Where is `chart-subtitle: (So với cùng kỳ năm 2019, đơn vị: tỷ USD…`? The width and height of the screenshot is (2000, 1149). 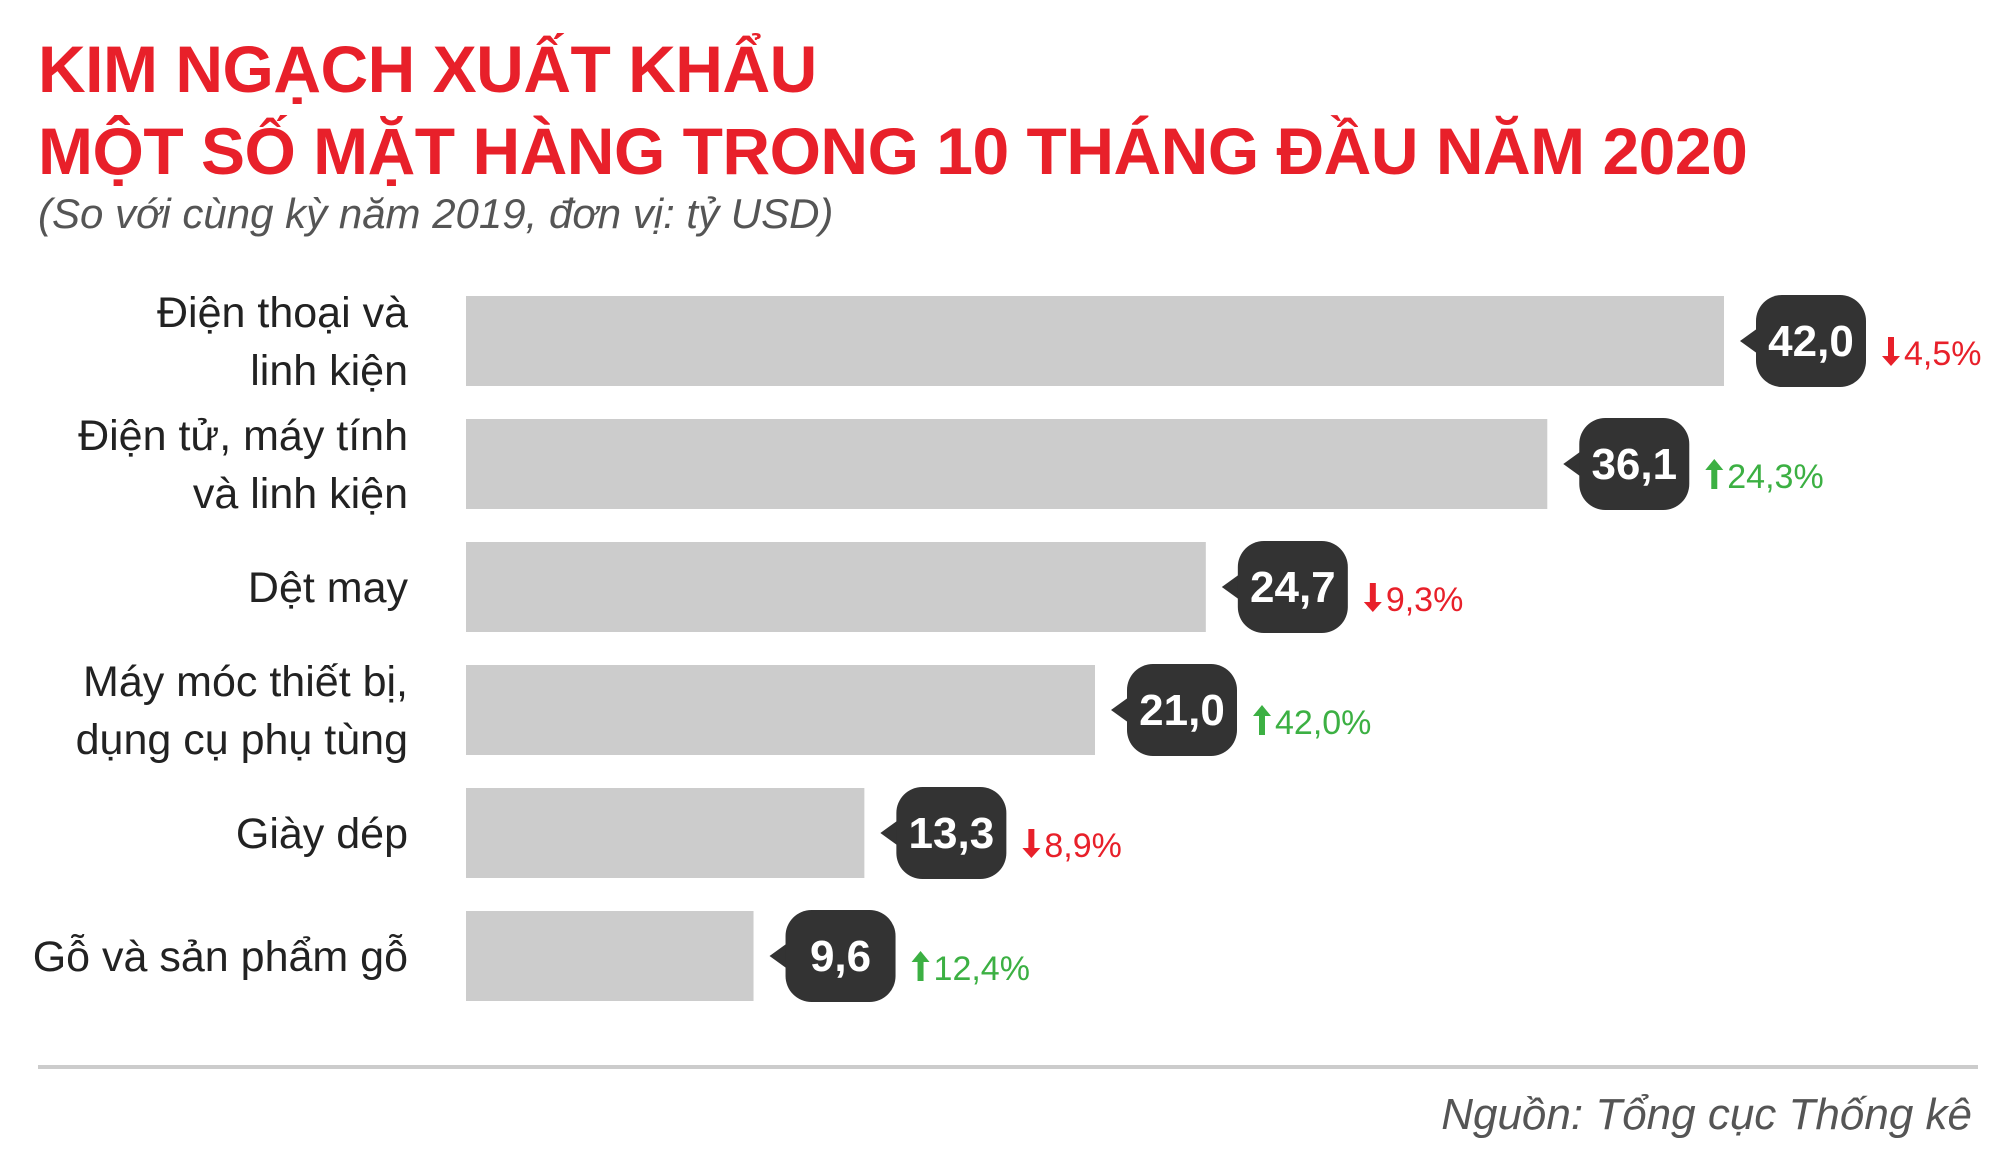 chart-subtitle: (So với cùng kỳ năm 2019, đơn vị: tỷ USD… is located at coordinates (436, 213).